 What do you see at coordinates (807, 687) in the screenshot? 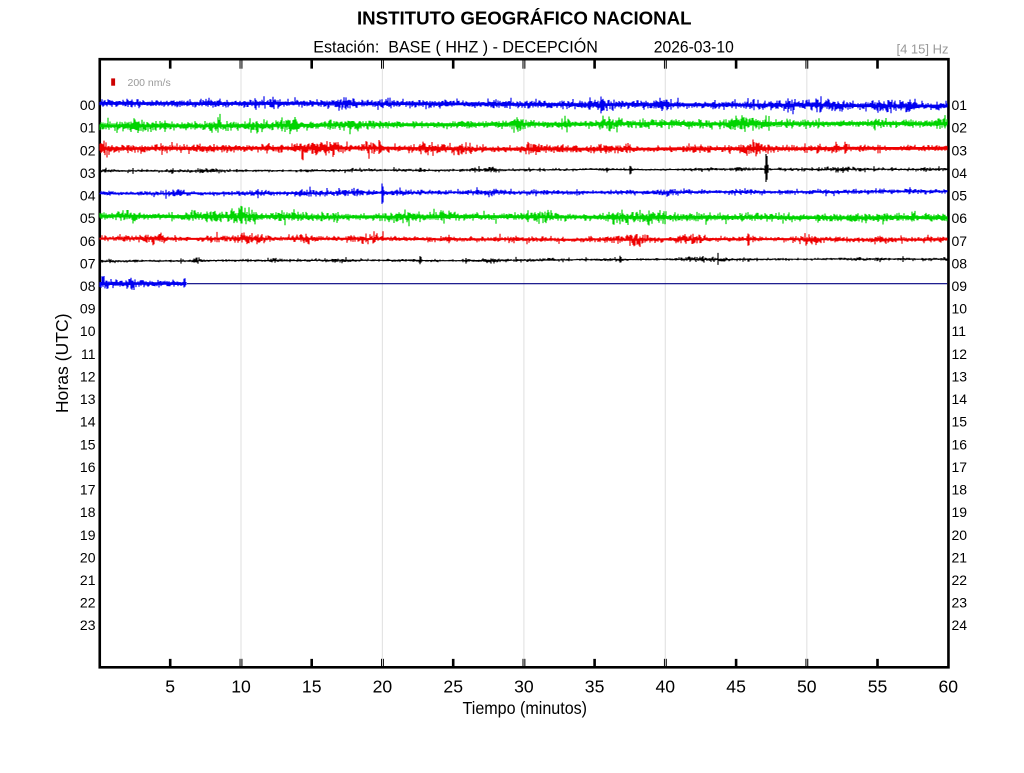
I see `svg-text: 50` at bounding box center [807, 687].